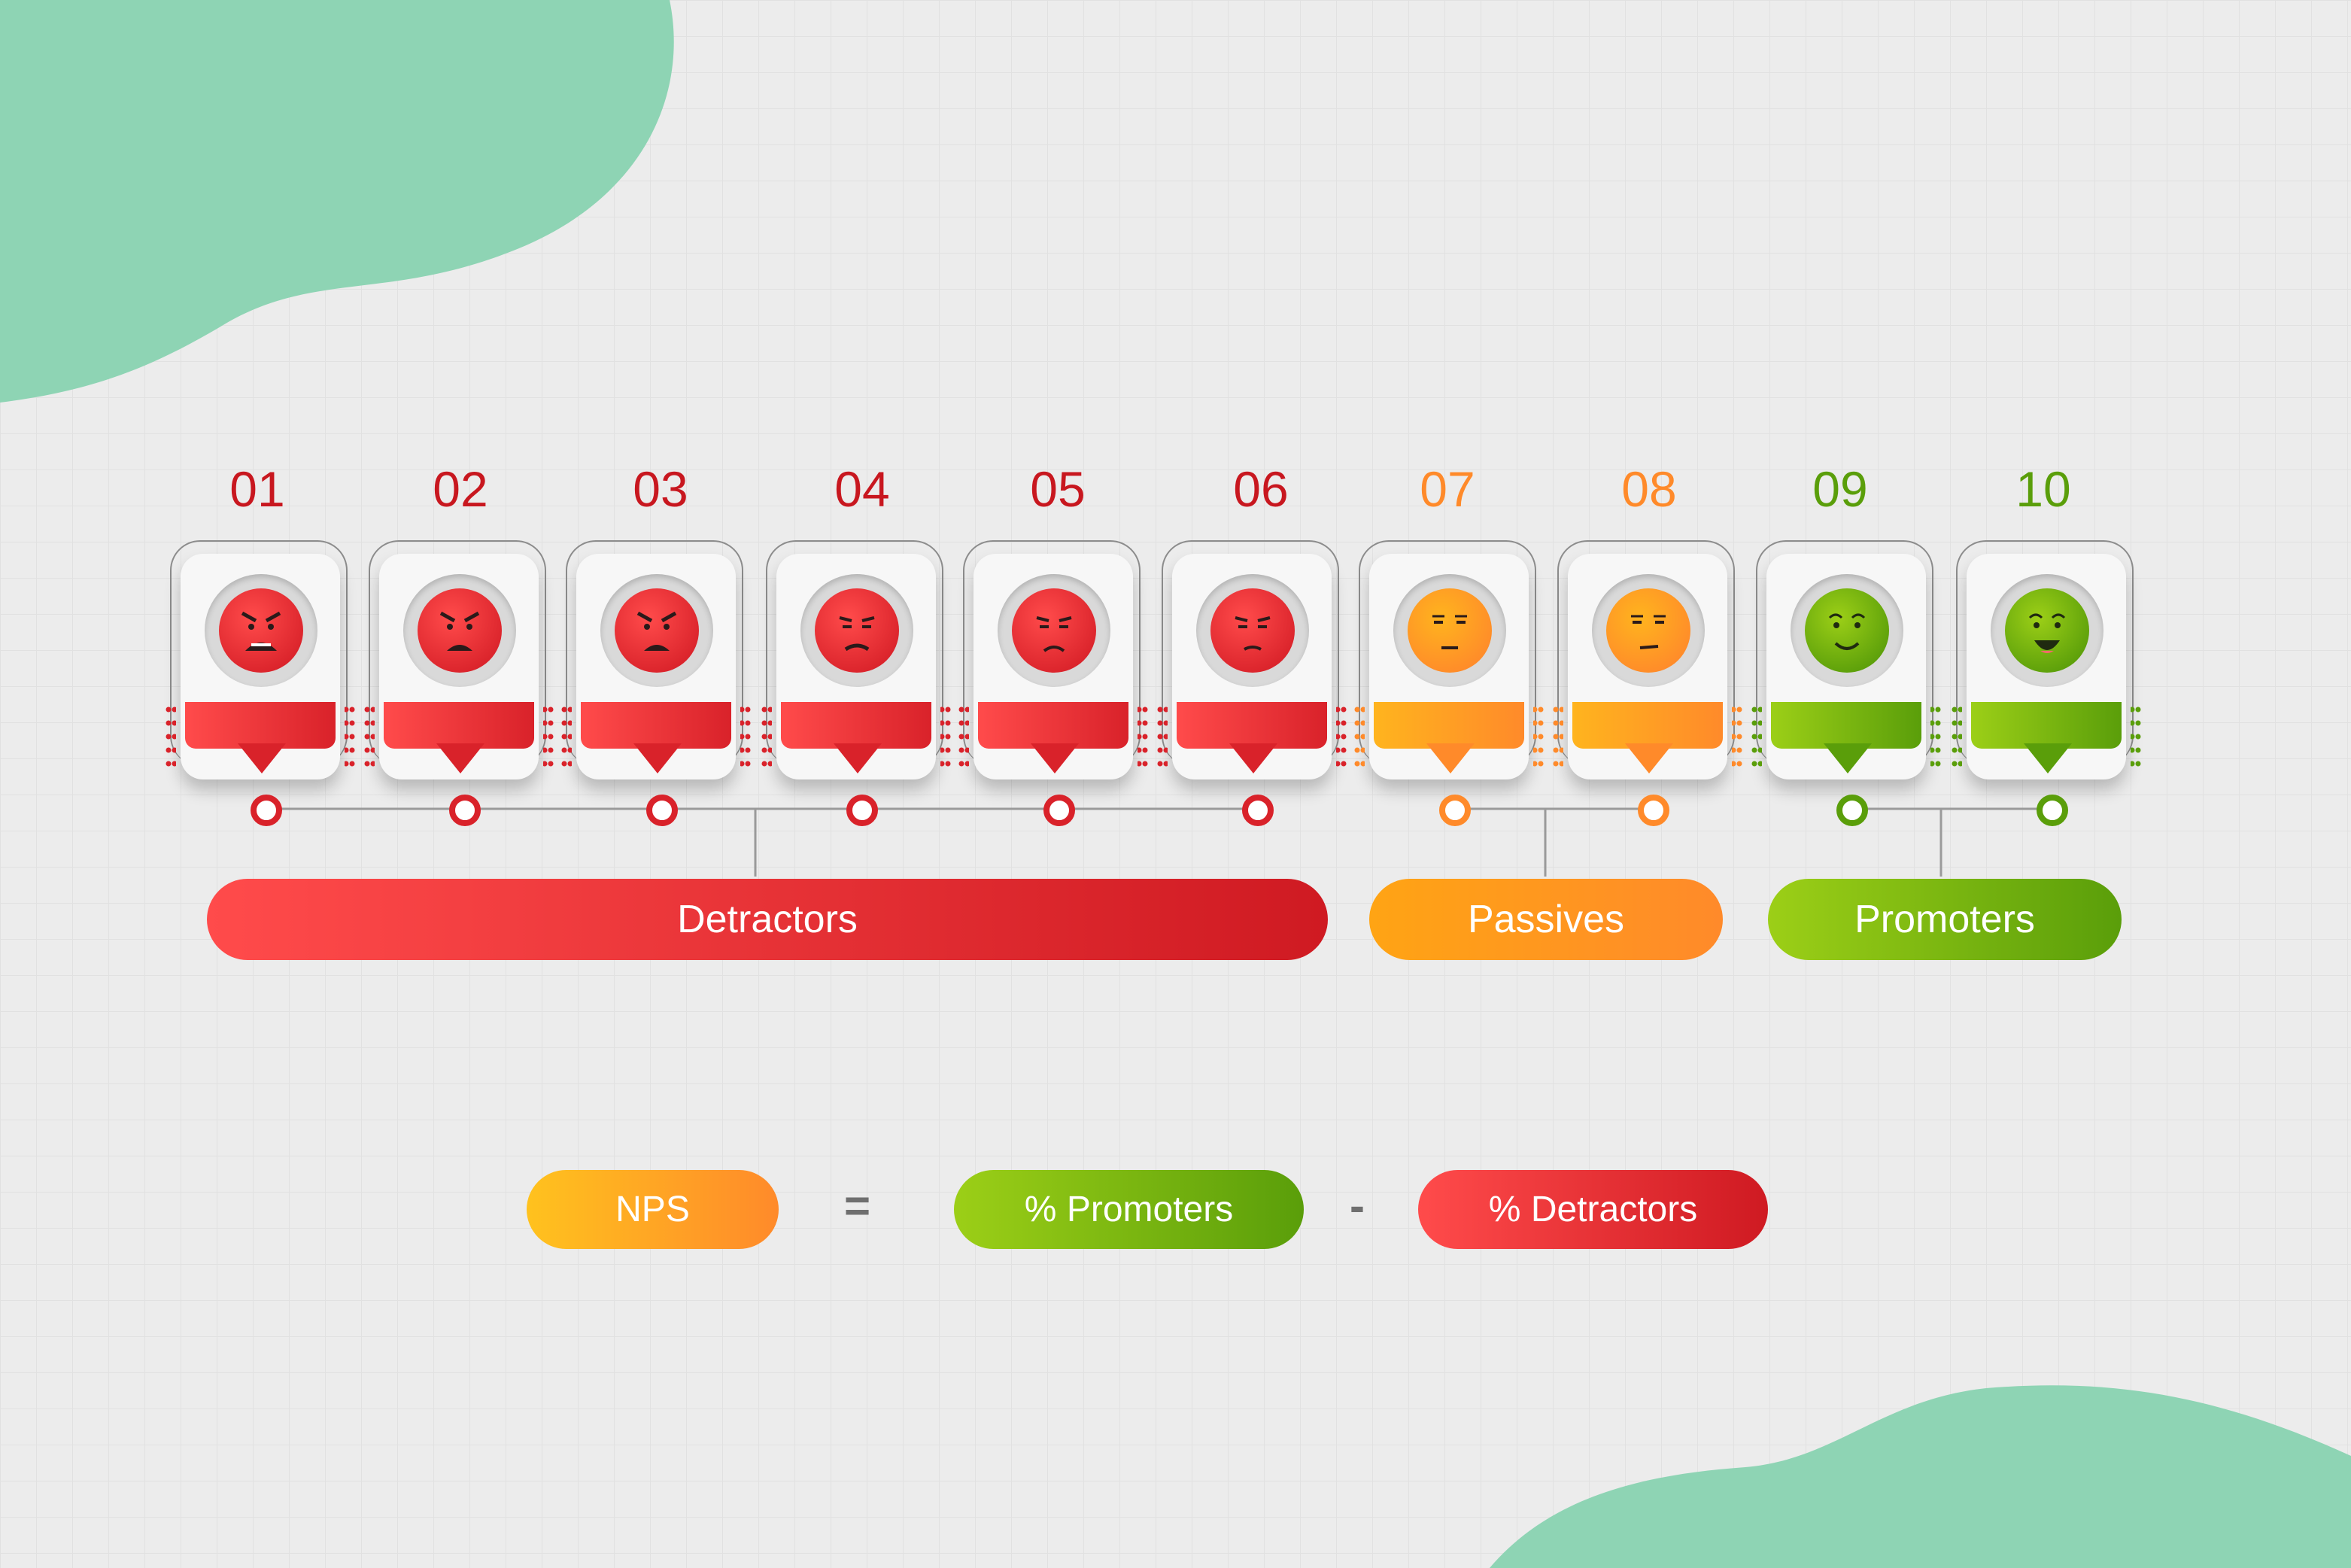 The width and height of the screenshot is (2351, 1568). I want to click on sad-face-icon, so click(1054, 630).